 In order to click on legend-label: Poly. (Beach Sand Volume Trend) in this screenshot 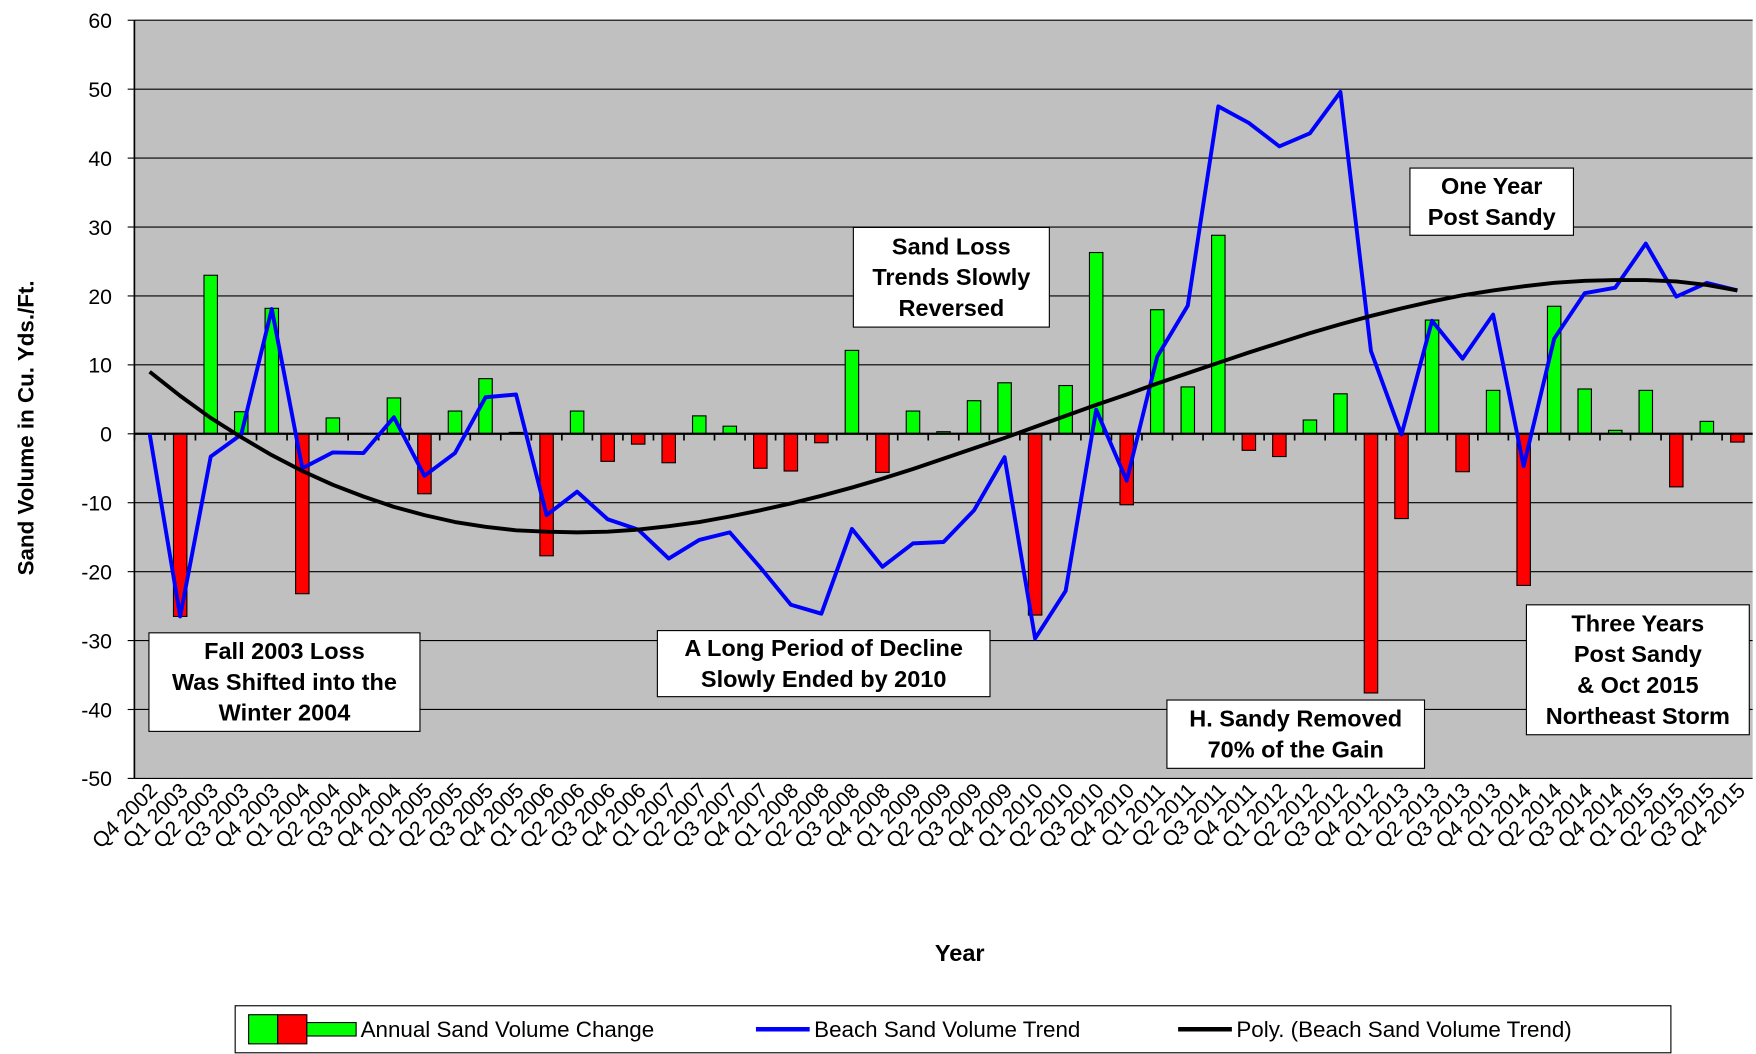, I will do `click(1403, 1029)`.